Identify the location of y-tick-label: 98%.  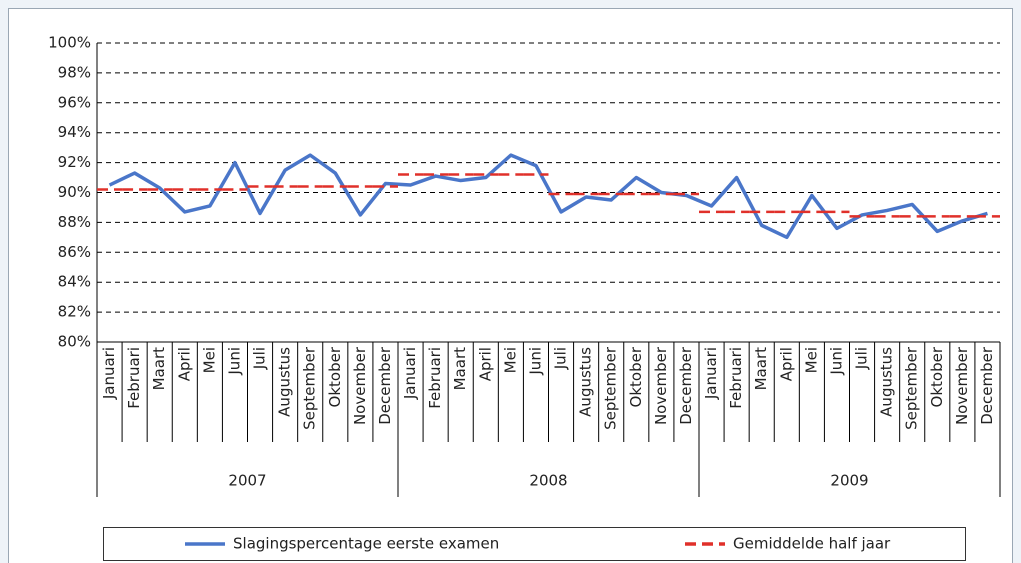
(74, 72).